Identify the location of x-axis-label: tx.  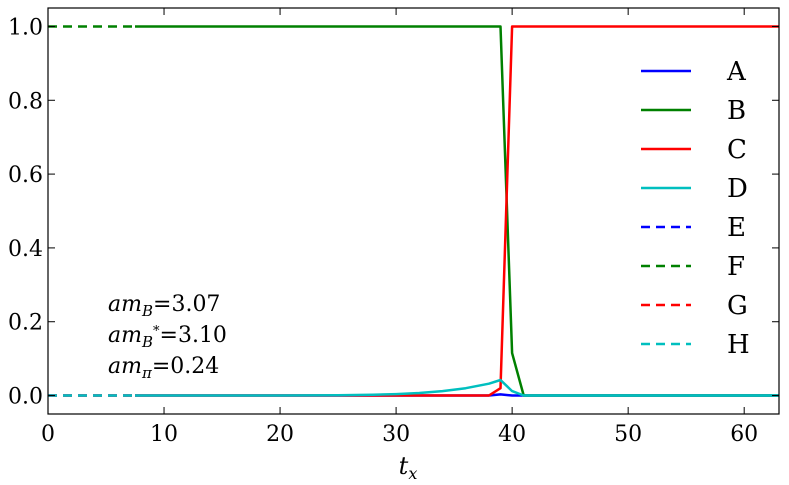
(408, 467).